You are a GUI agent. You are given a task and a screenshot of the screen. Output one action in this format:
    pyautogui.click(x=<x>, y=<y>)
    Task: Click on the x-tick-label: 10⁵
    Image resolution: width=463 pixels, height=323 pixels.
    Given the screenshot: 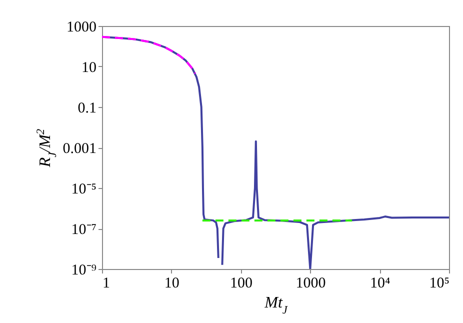 What is the action you would take?
    pyautogui.click(x=439, y=284)
    